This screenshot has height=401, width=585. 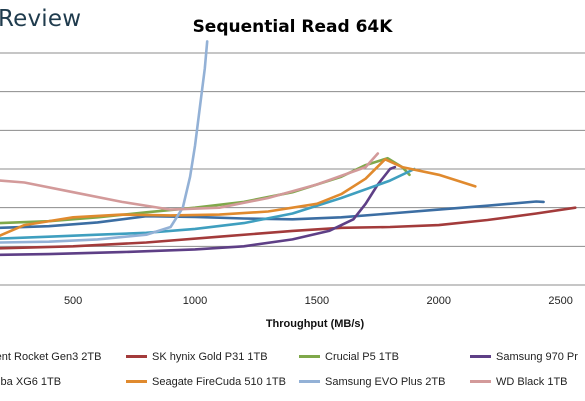 I want to click on x-tick-label: 2500, so click(x=560, y=301).